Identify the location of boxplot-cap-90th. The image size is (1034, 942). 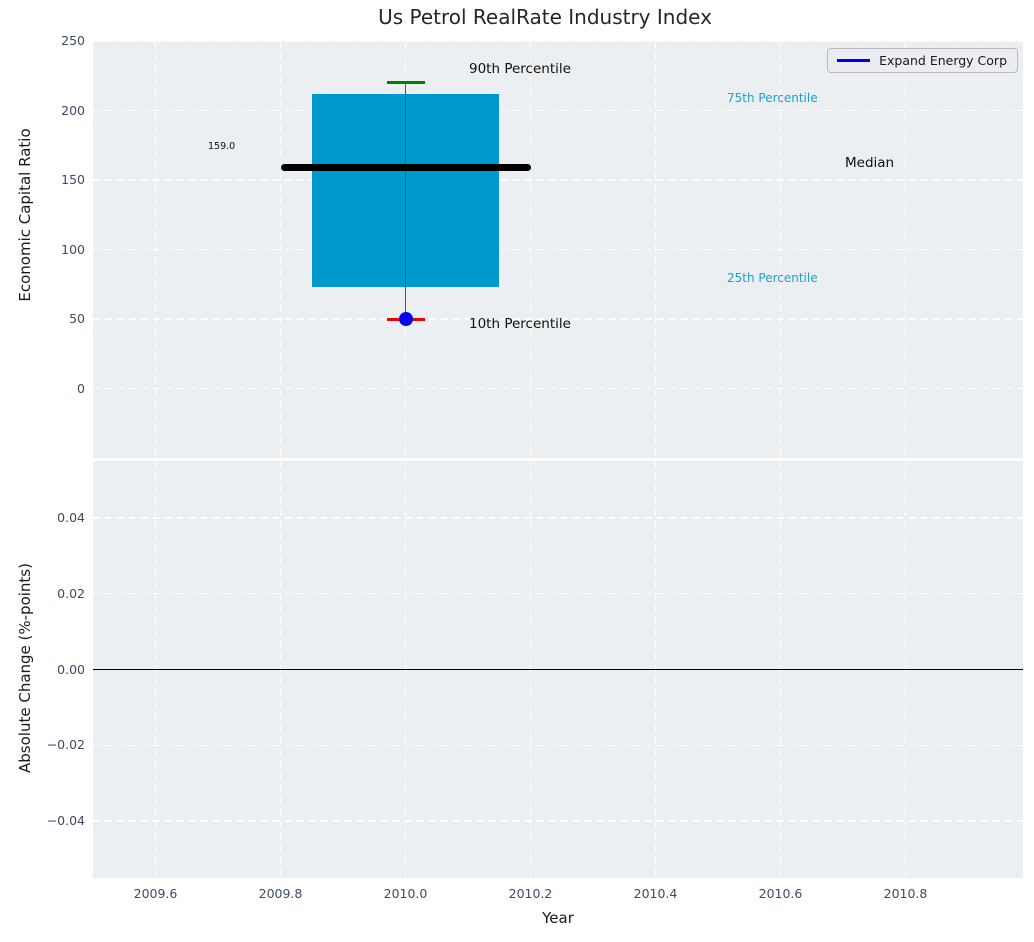
(405, 83).